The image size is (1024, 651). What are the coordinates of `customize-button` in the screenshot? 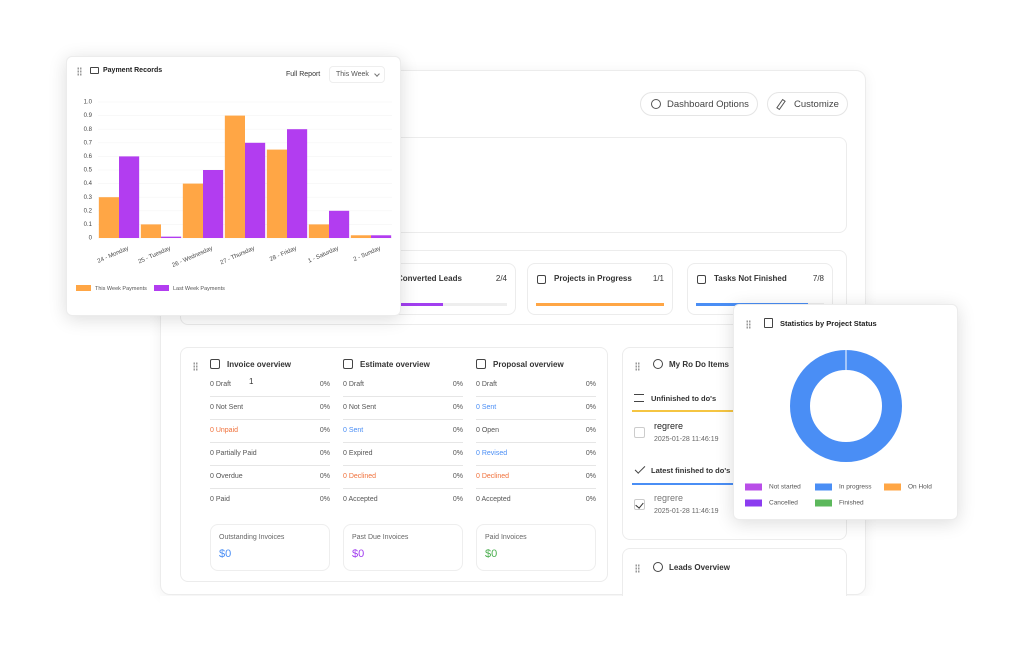 It's located at (807, 104).